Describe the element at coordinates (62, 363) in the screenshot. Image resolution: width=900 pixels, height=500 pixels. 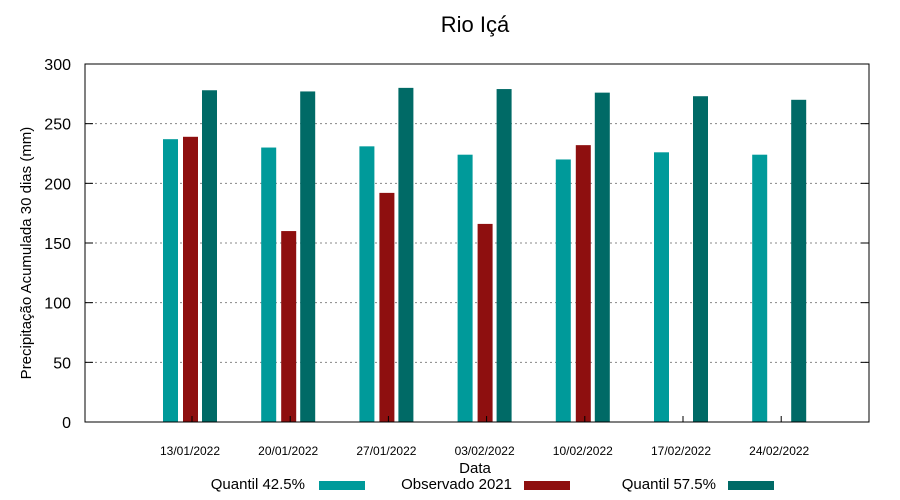
I see `y-tick-label: 50` at that location.